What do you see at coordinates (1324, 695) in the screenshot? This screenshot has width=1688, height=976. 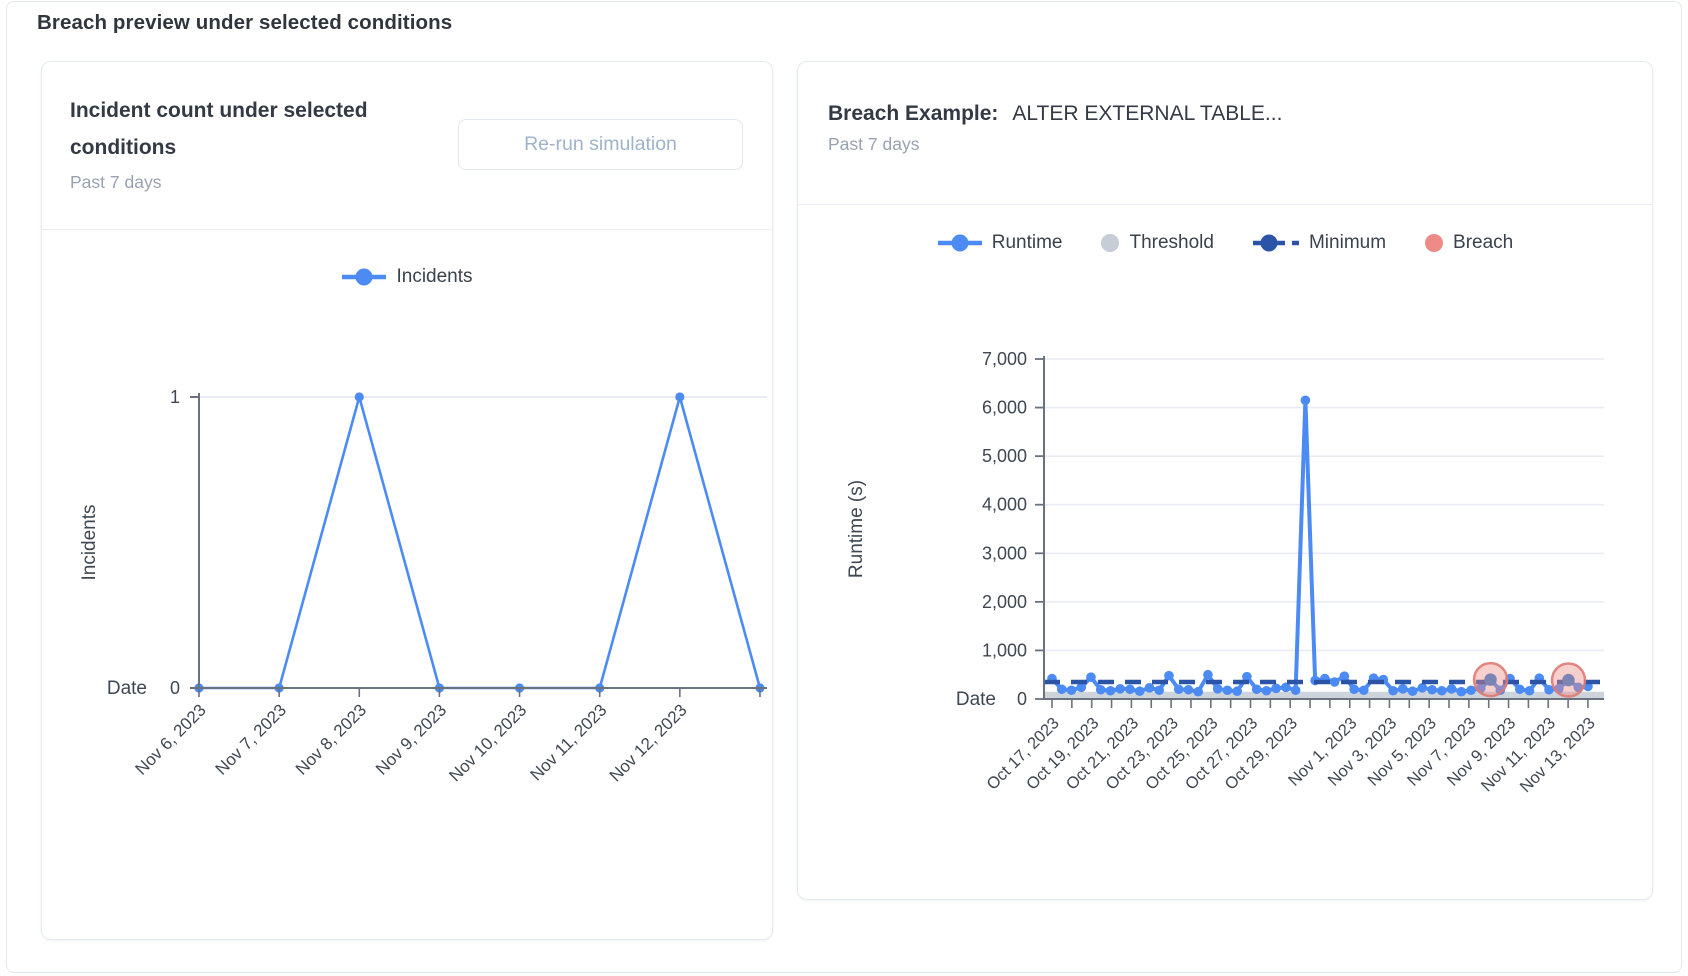 I see `threshold-band` at bounding box center [1324, 695].